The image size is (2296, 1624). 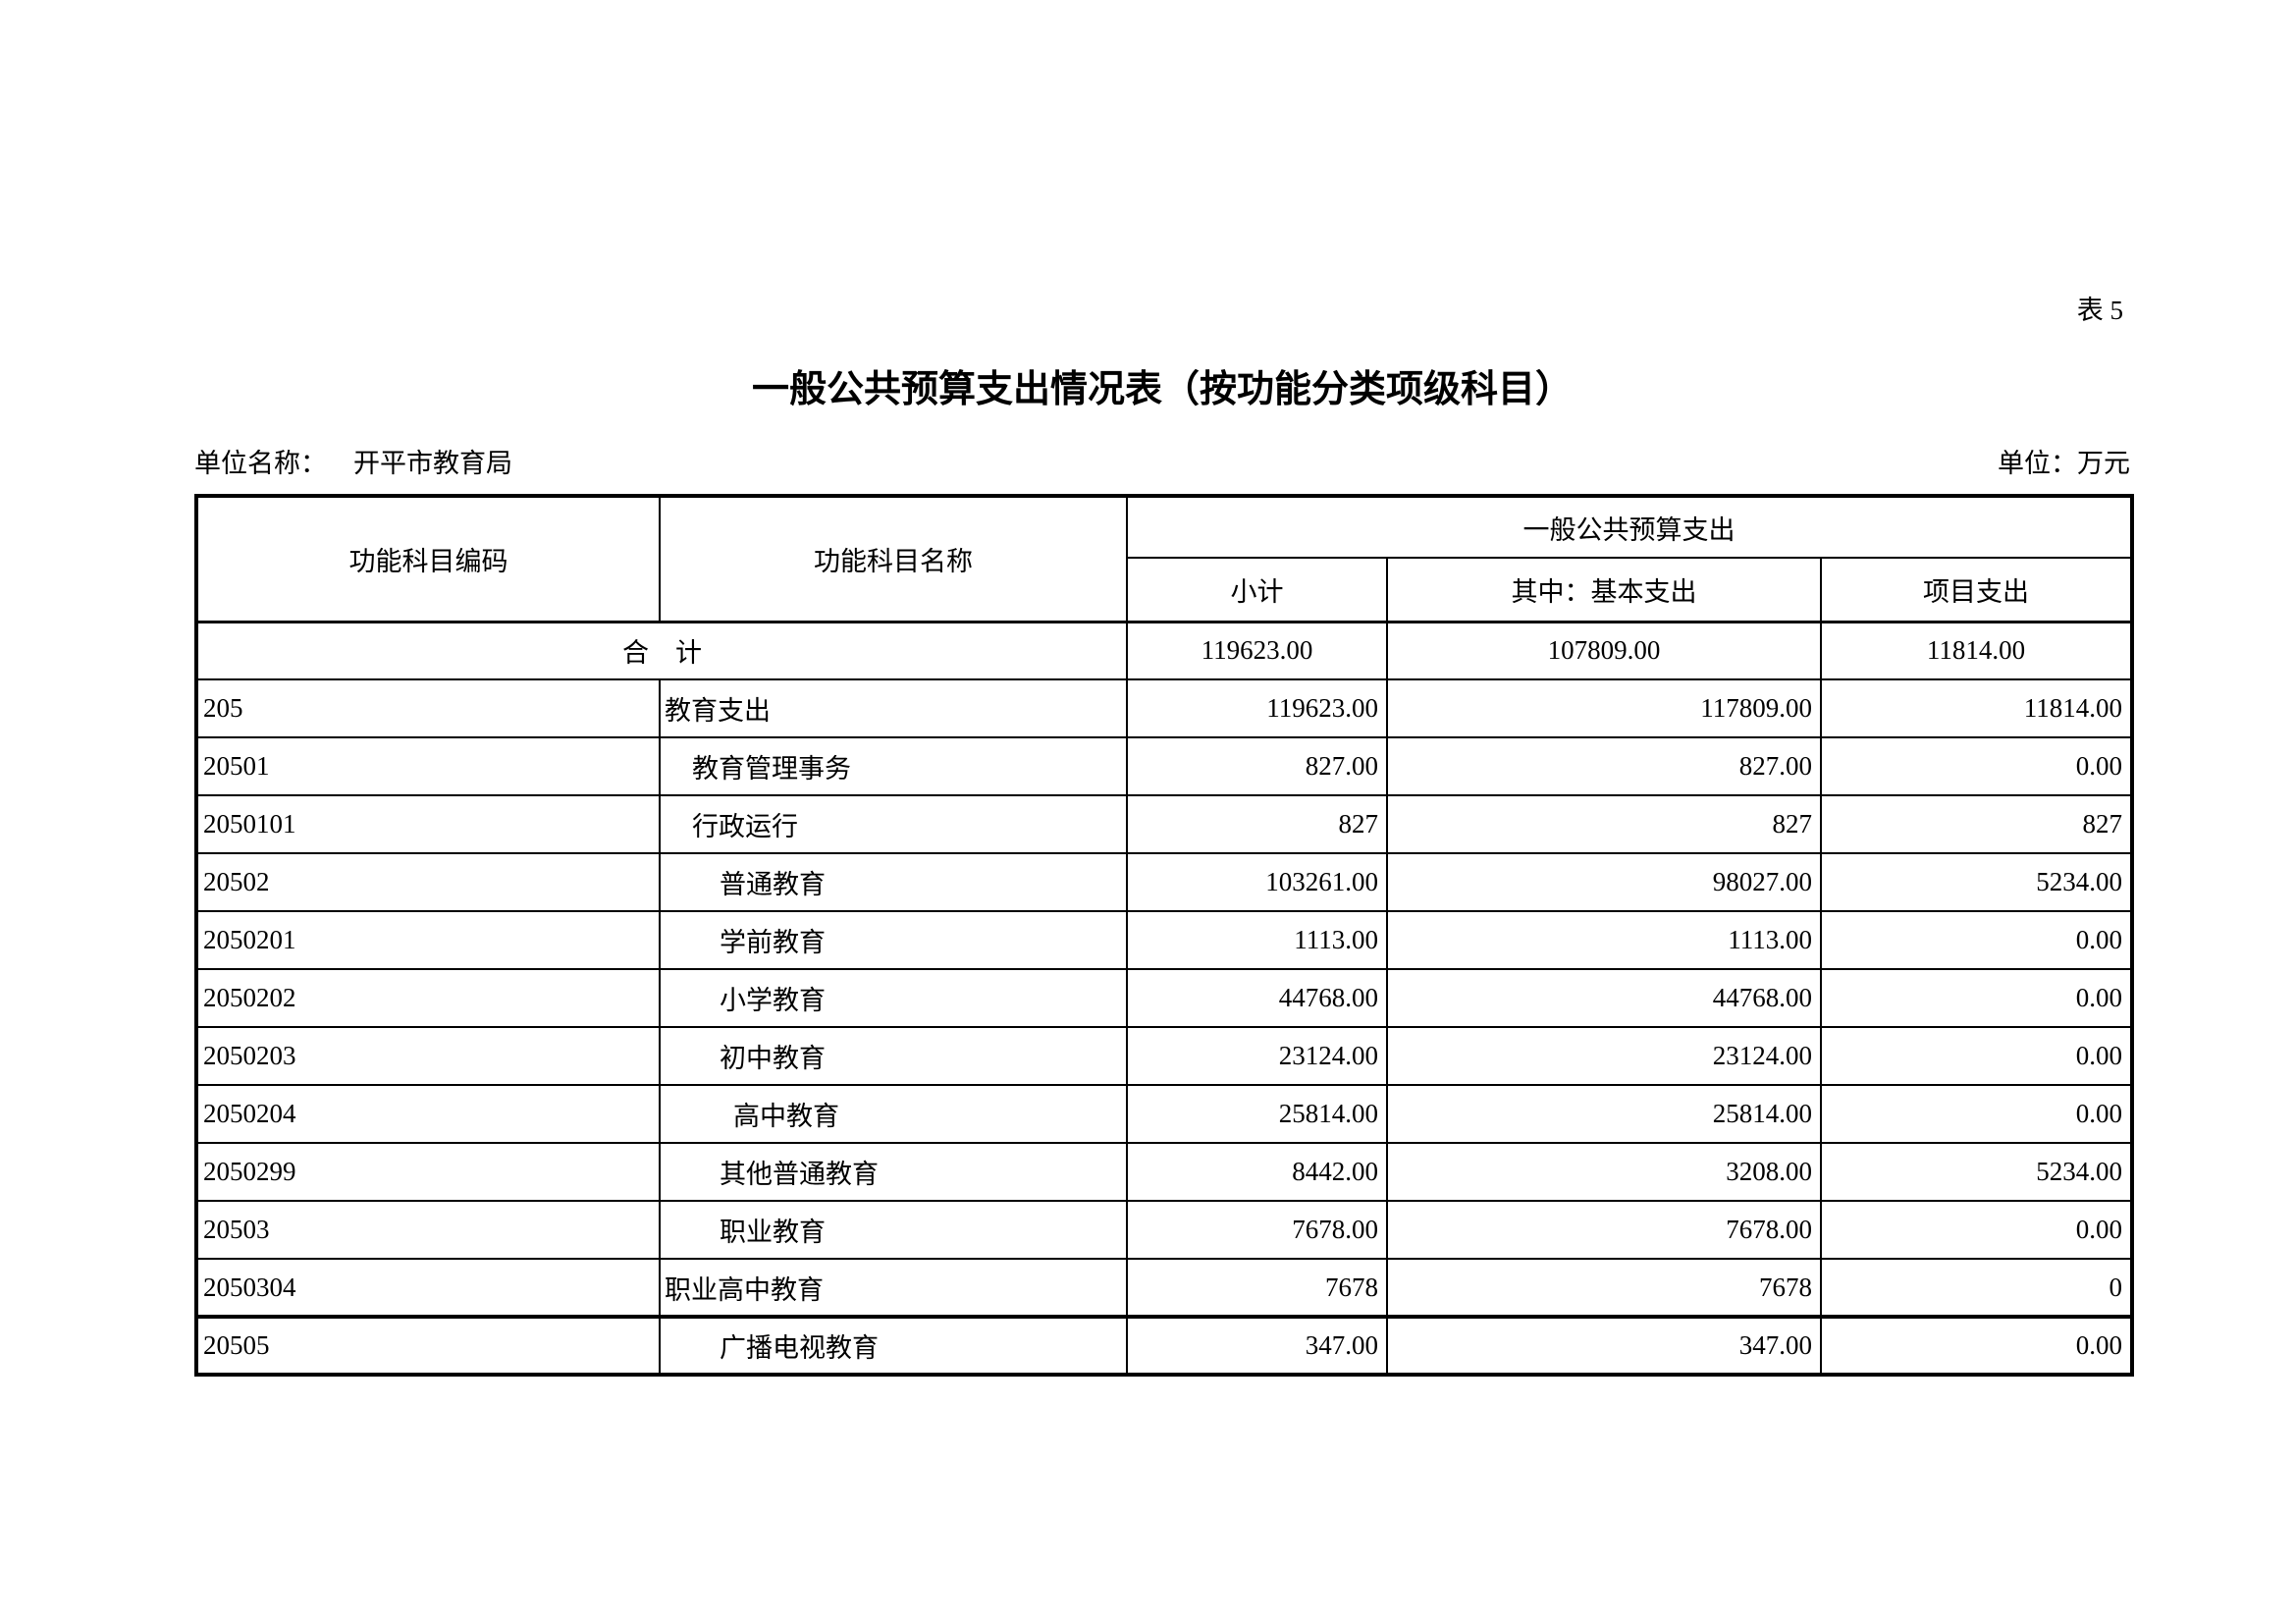 I want to click on unit-name-label: 单位名称：, so click(x=260, y=463).